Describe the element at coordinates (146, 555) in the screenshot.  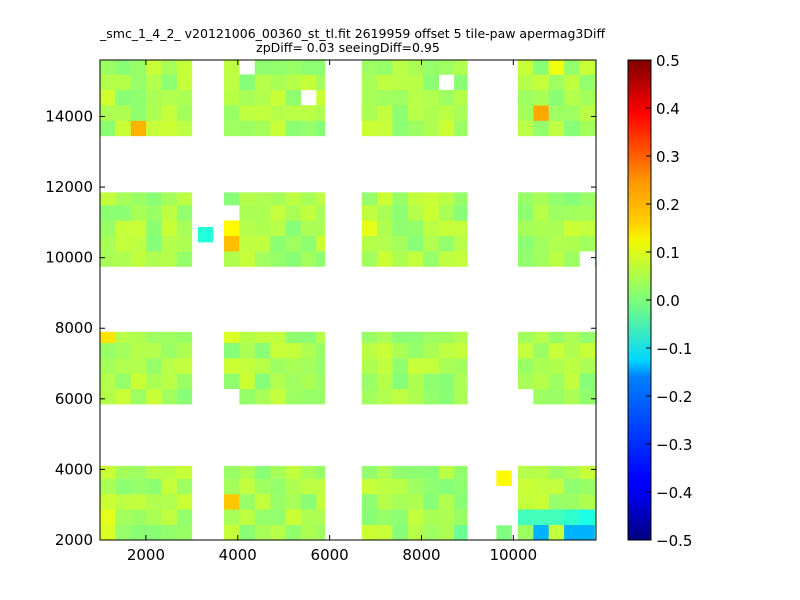
I see `x-tick-label: 2000` at that location.